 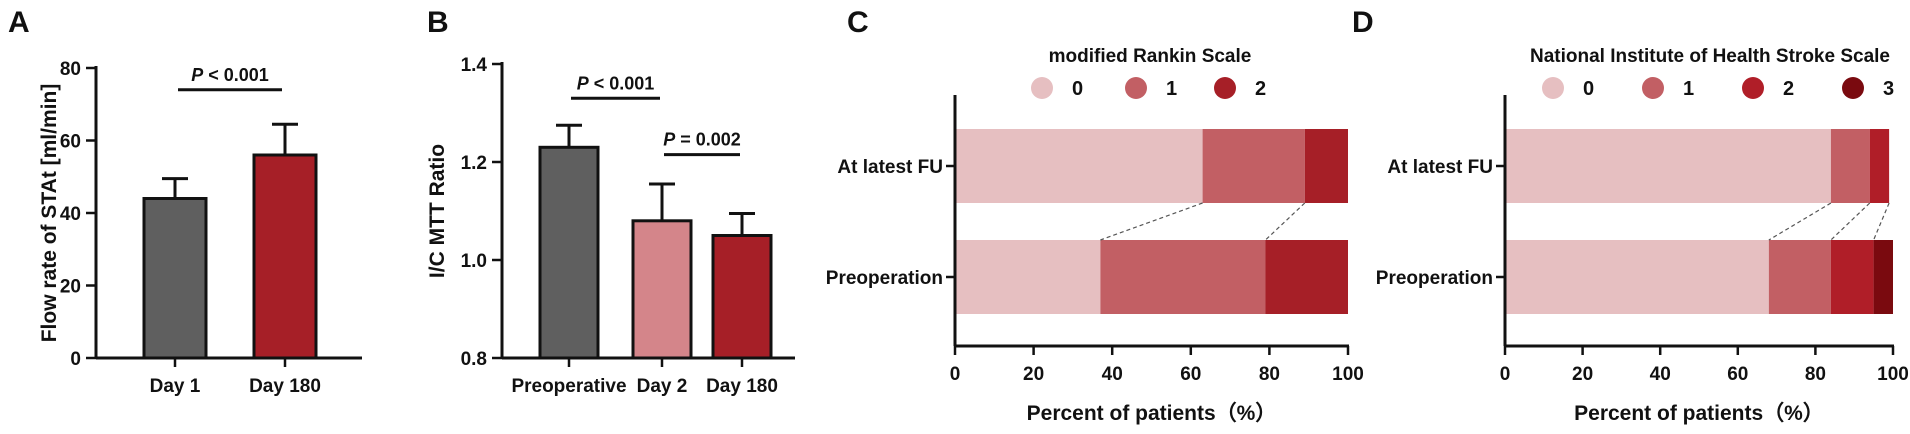 What do you see at coordinates (1363, 22) in the screenshot?
I see `panel-letter: D` at bounding box center [1363, 22].